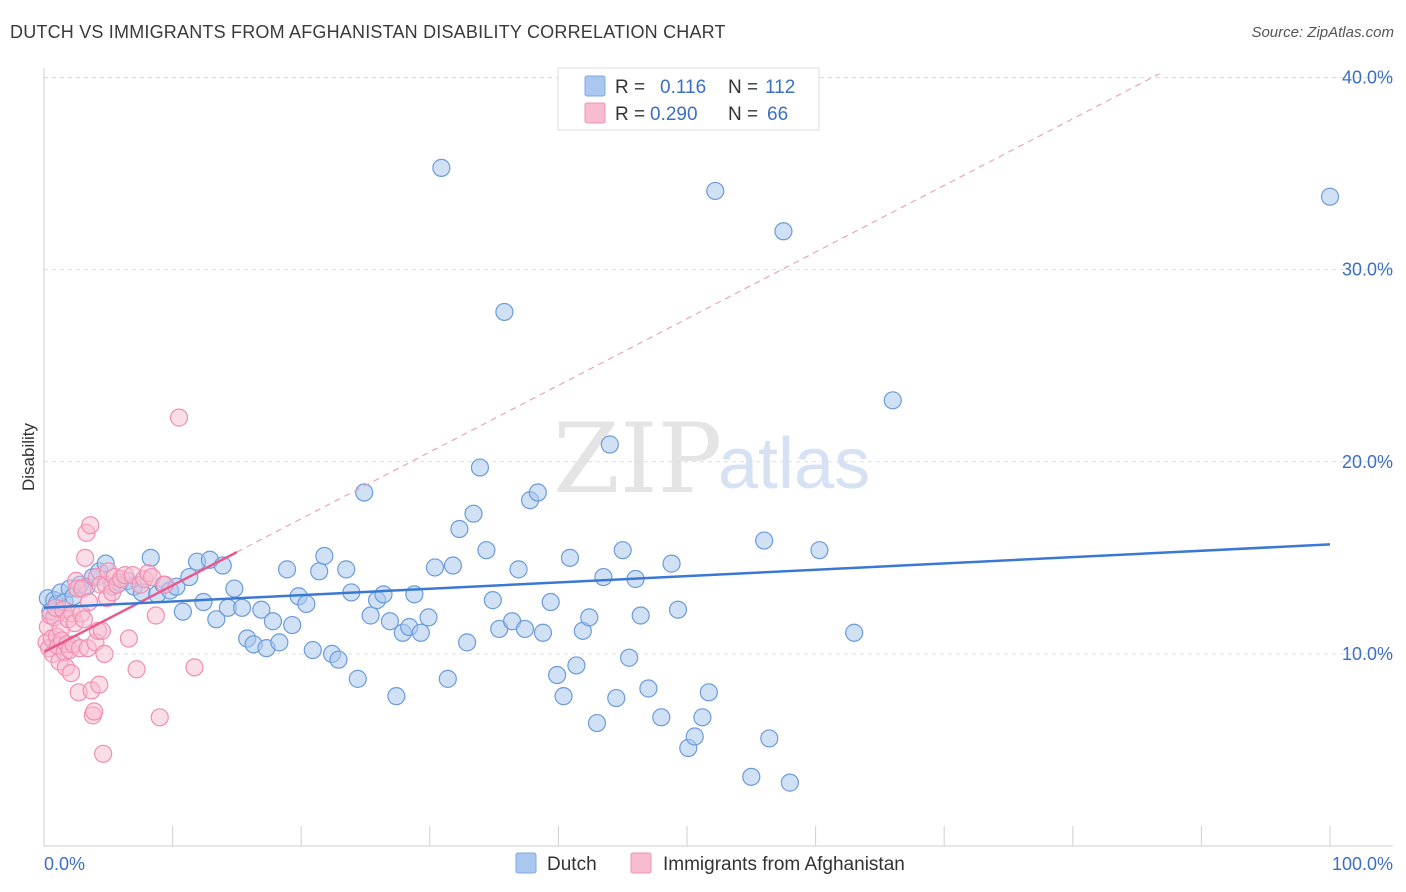 This screenshot has height=892, width=1406. Describe the element at coordinates (572, 864) in the screenshot. I see `legend-label-dutch: Dutch` at that location.